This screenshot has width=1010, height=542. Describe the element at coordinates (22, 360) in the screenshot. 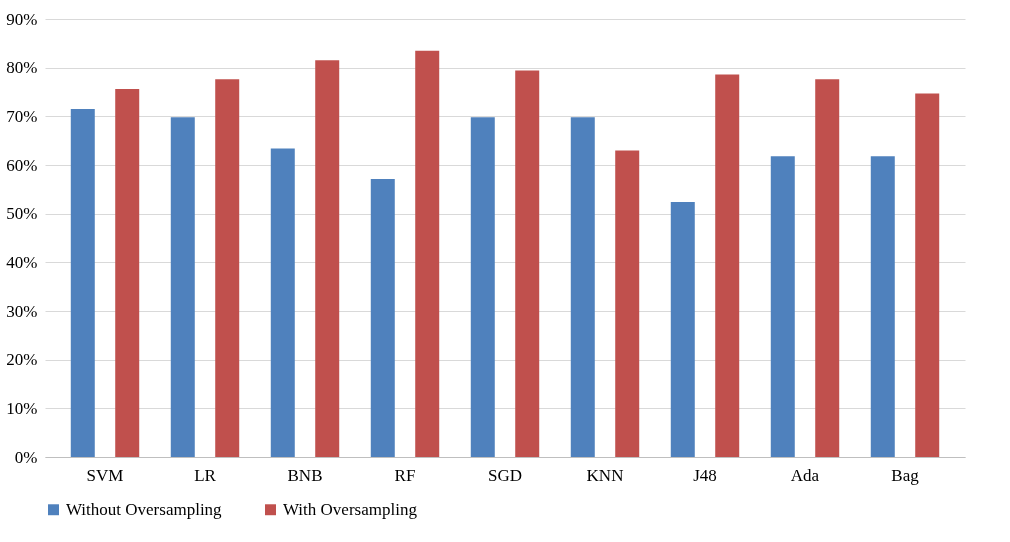

I see `y-tick-label: 20%` at that location.